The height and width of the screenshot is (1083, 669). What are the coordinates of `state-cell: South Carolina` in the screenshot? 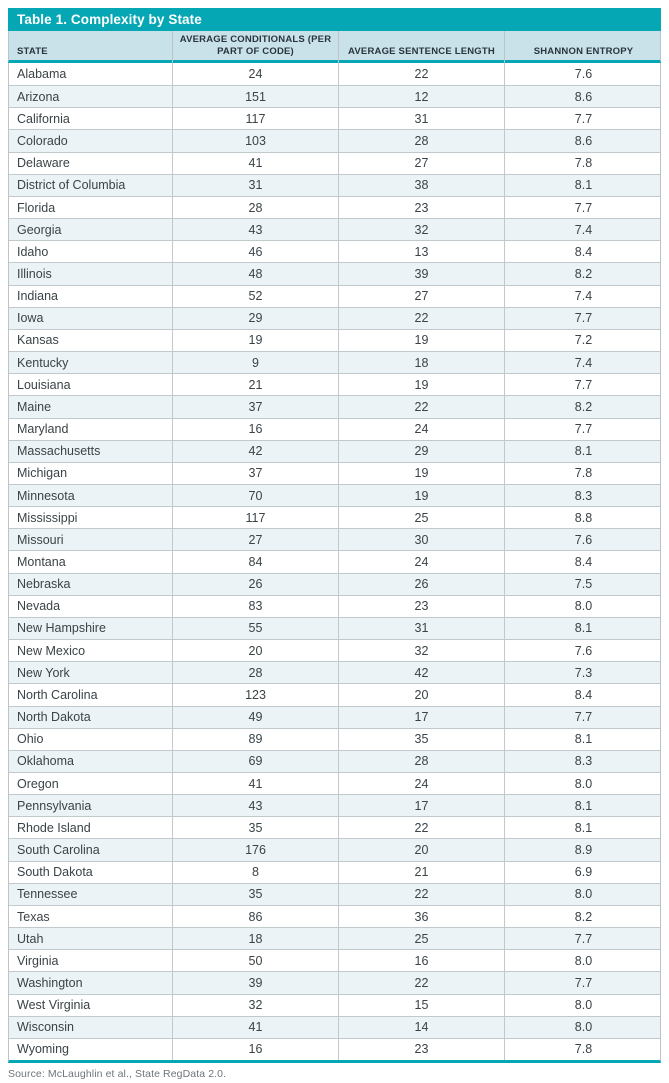 It's located at (58, 850).